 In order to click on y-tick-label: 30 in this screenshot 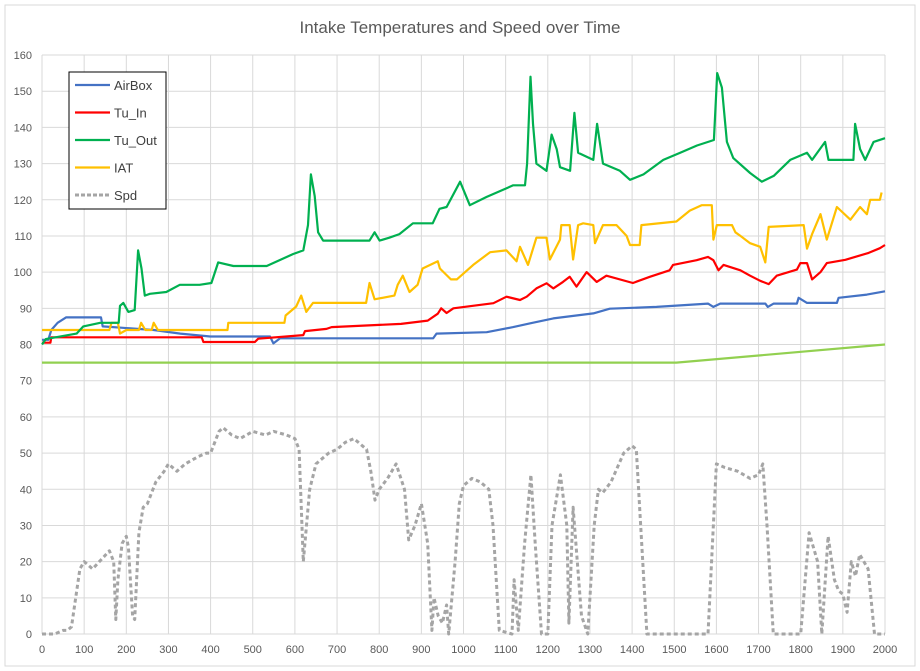, I will do `click(26, 526)`.